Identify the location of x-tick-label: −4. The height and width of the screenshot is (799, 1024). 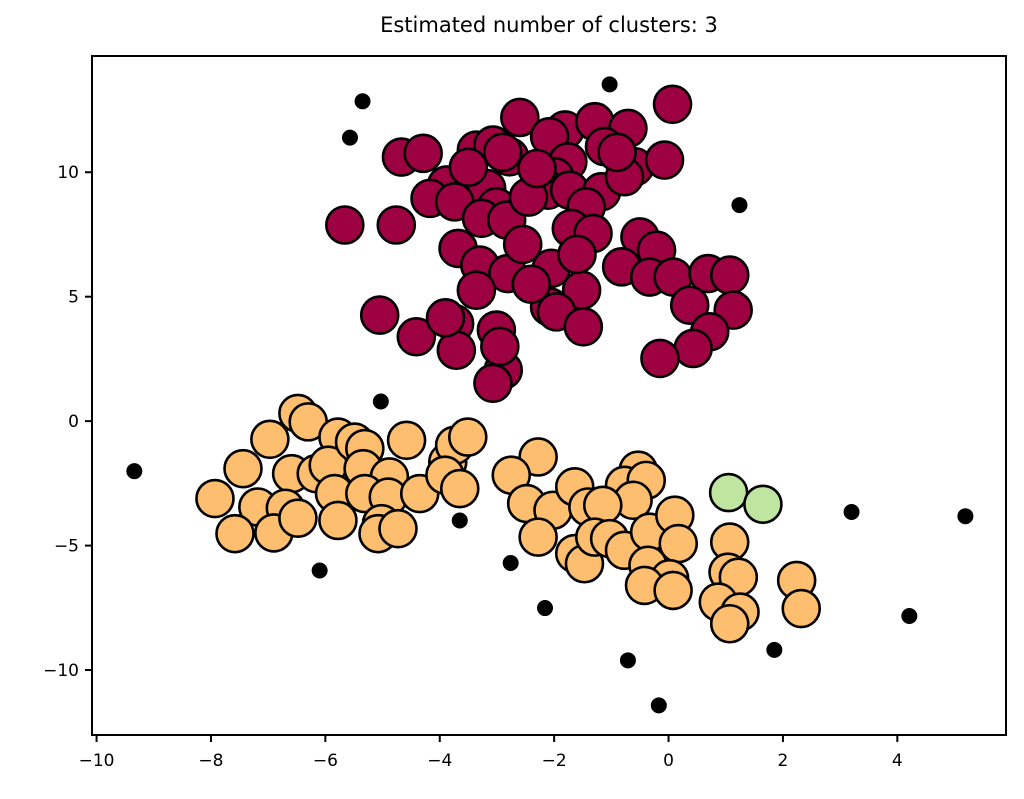
(439, 761).